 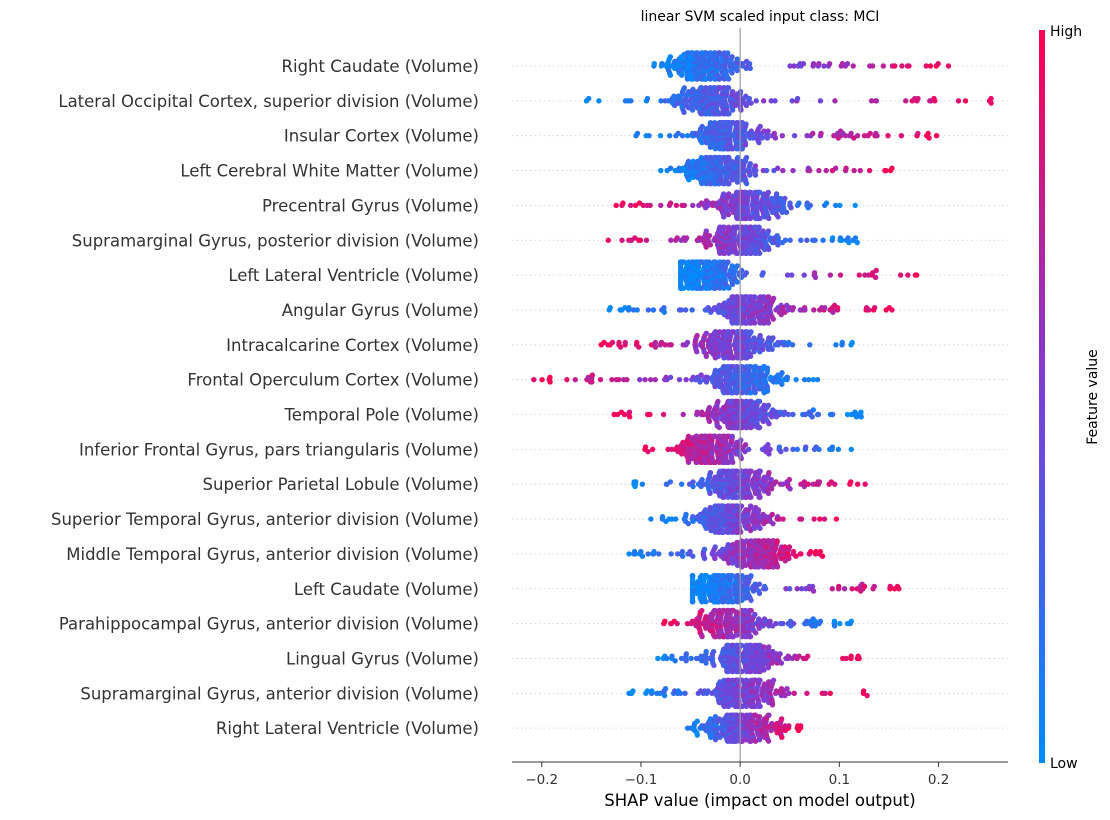 What do you see at coordinates (347, 728) in the screenshot?
I see `feature-label: Right Lateral Ventricle (Volume)` at bounding box center [347, 728].